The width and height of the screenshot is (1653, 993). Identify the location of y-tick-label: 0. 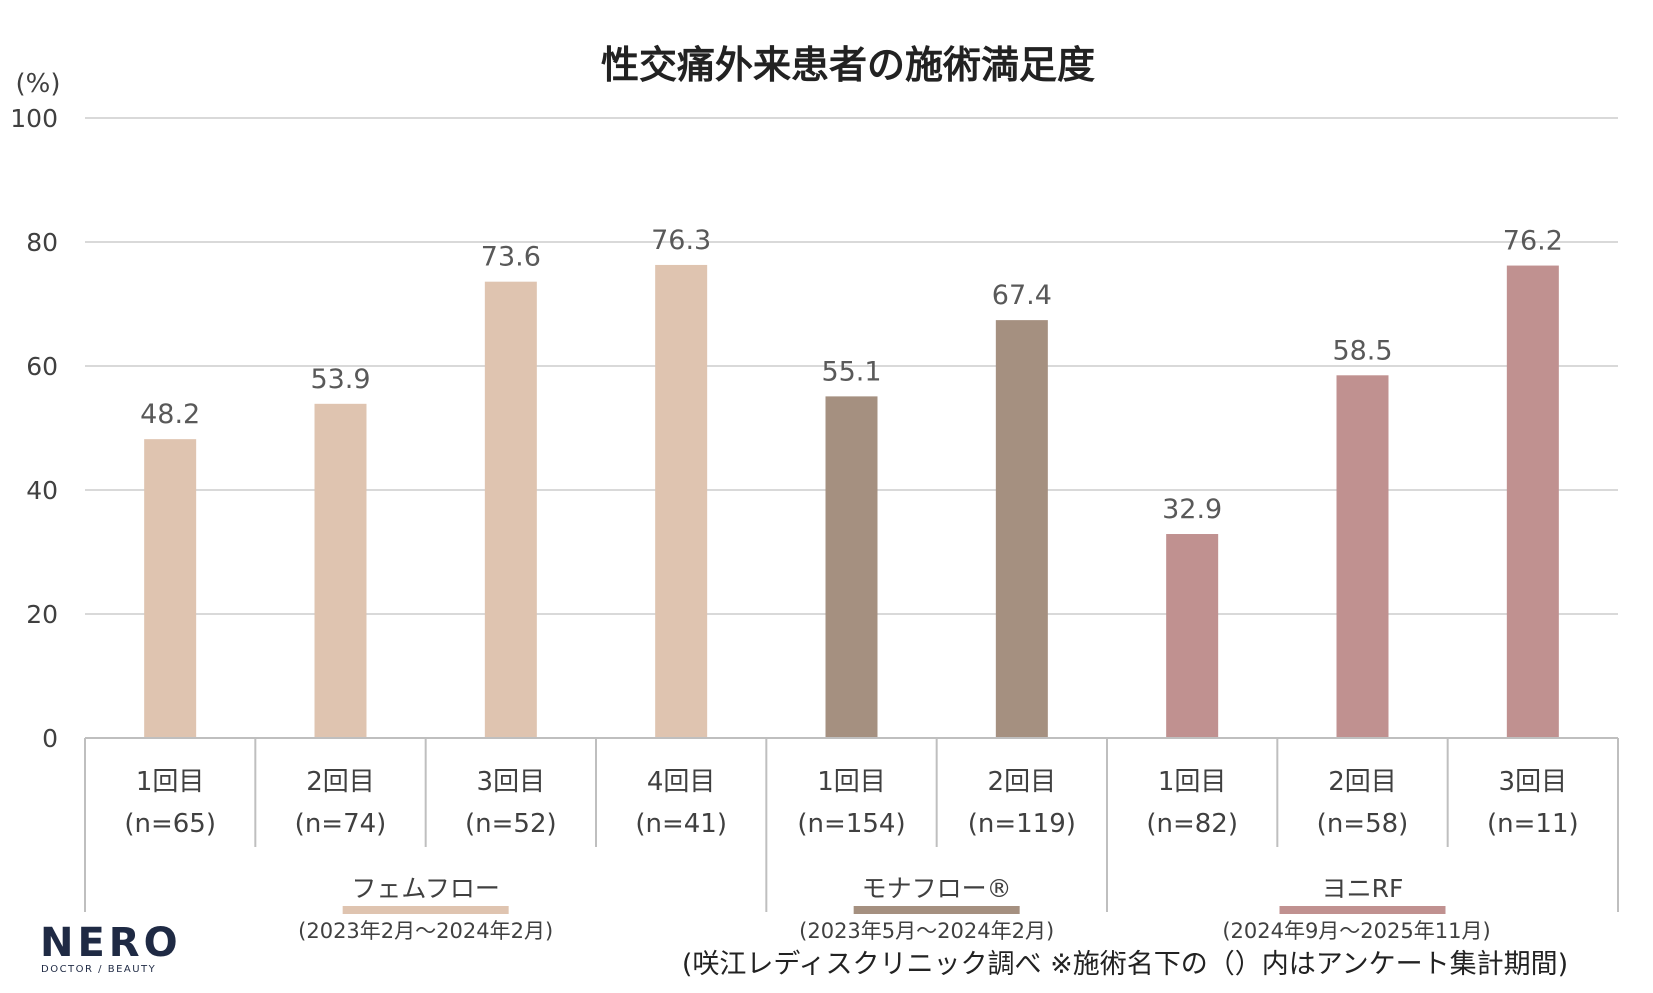
(50, 738).